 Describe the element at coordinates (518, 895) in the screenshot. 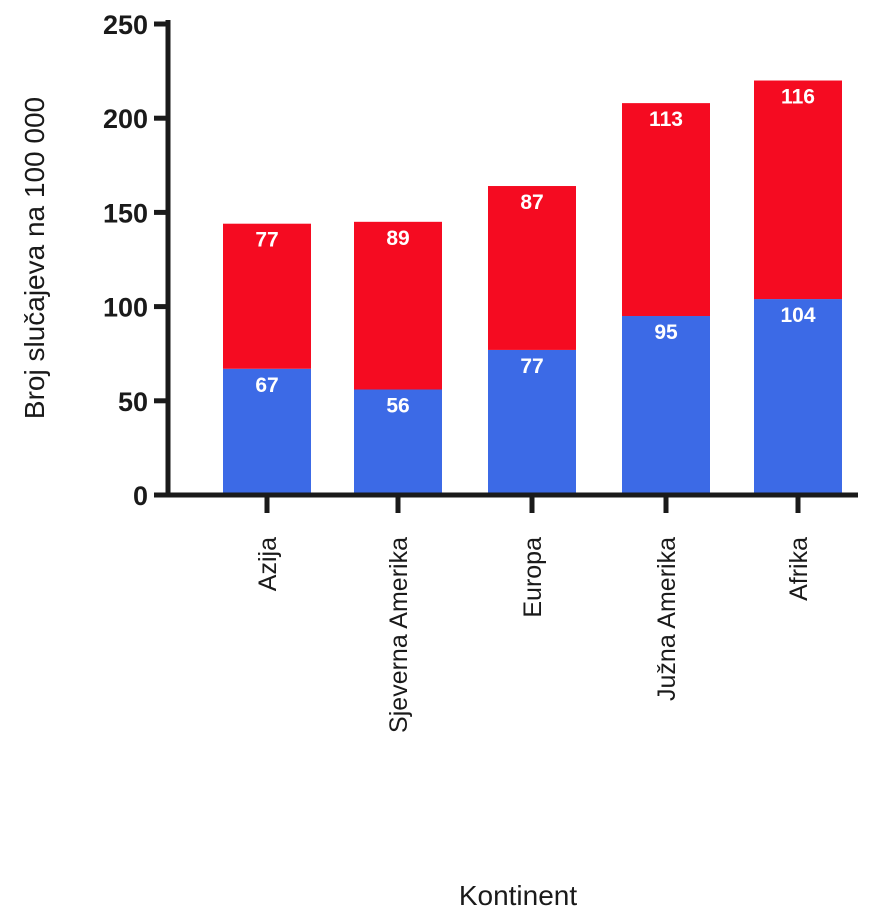

I see `x-axis-title: Kontinent` at that location.